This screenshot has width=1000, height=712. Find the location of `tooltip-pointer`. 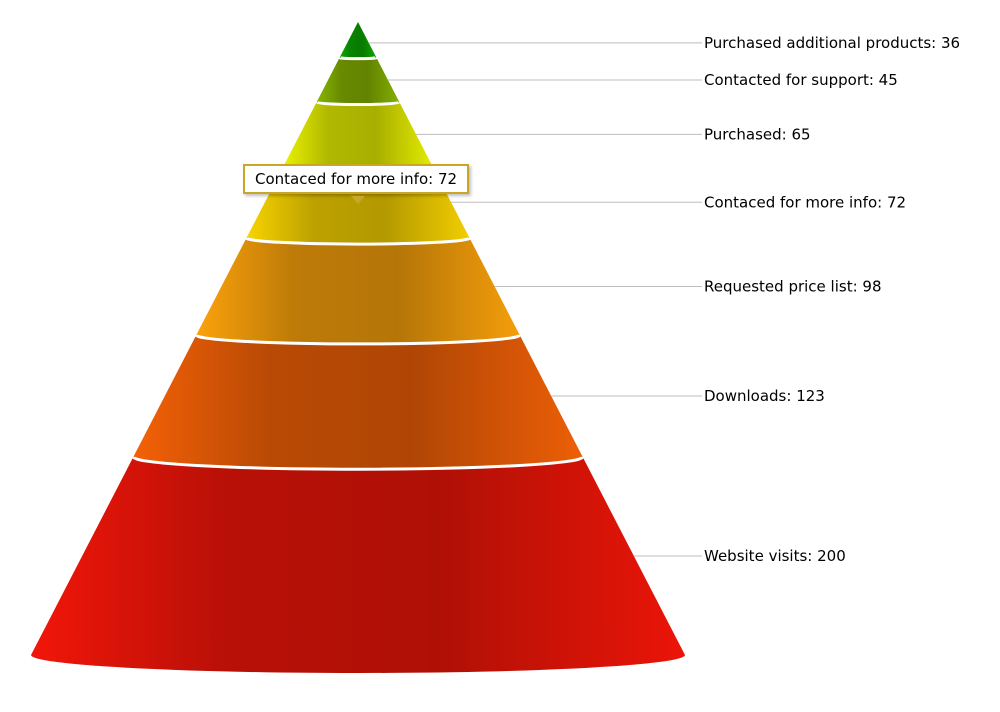

tooltip-pointer is located at coordinates (358, 200).